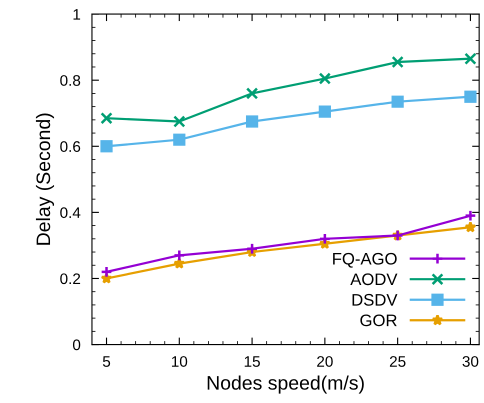 This screenshot has height=403, width=484. Describe the element at coordinates (286, 384) in the screenshot. I see `x-axis-title: Nodes speed(m/s)` at that location.